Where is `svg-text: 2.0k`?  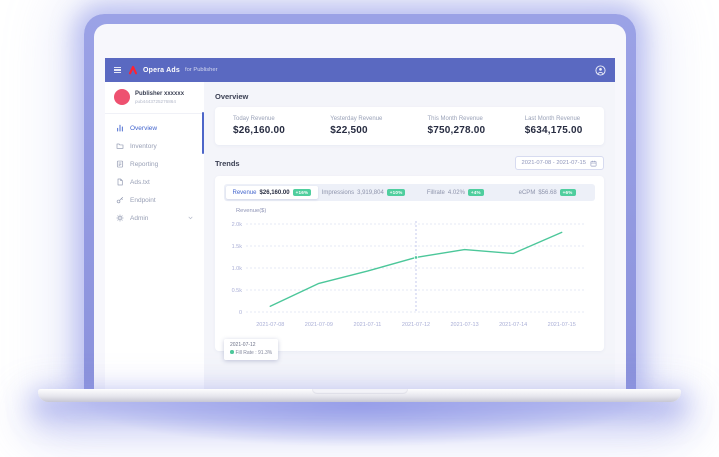 svg-text: 2.0k is located at coordinates (237, 225).